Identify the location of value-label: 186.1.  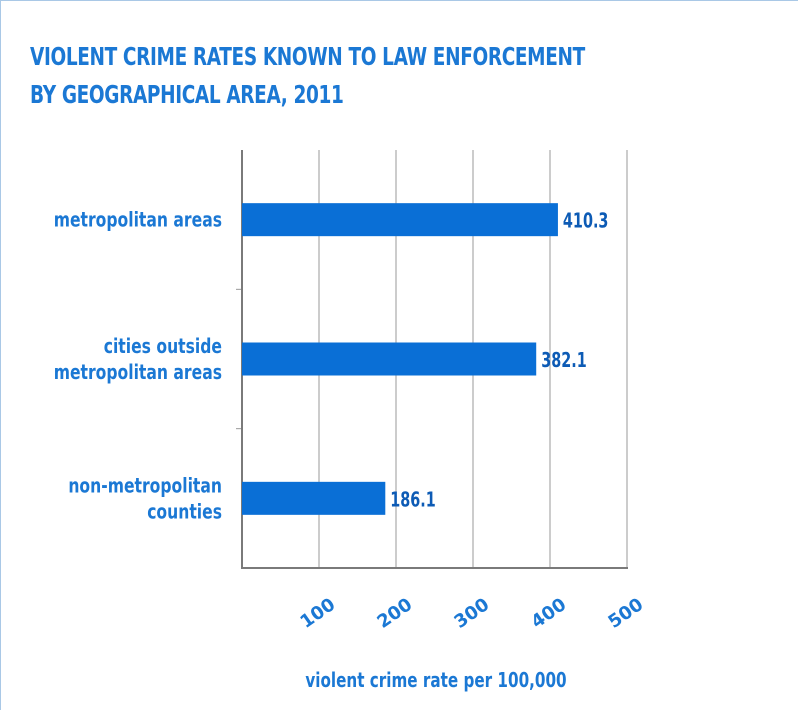
(412, 500).